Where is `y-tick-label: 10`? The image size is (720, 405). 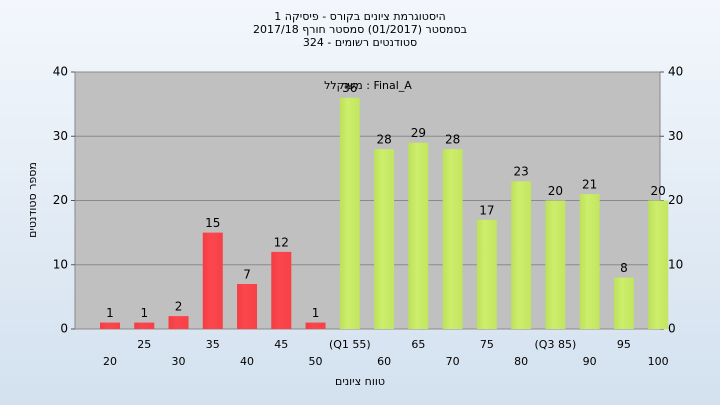 y-tick-label: 10 is located at coordinates (60, 264).